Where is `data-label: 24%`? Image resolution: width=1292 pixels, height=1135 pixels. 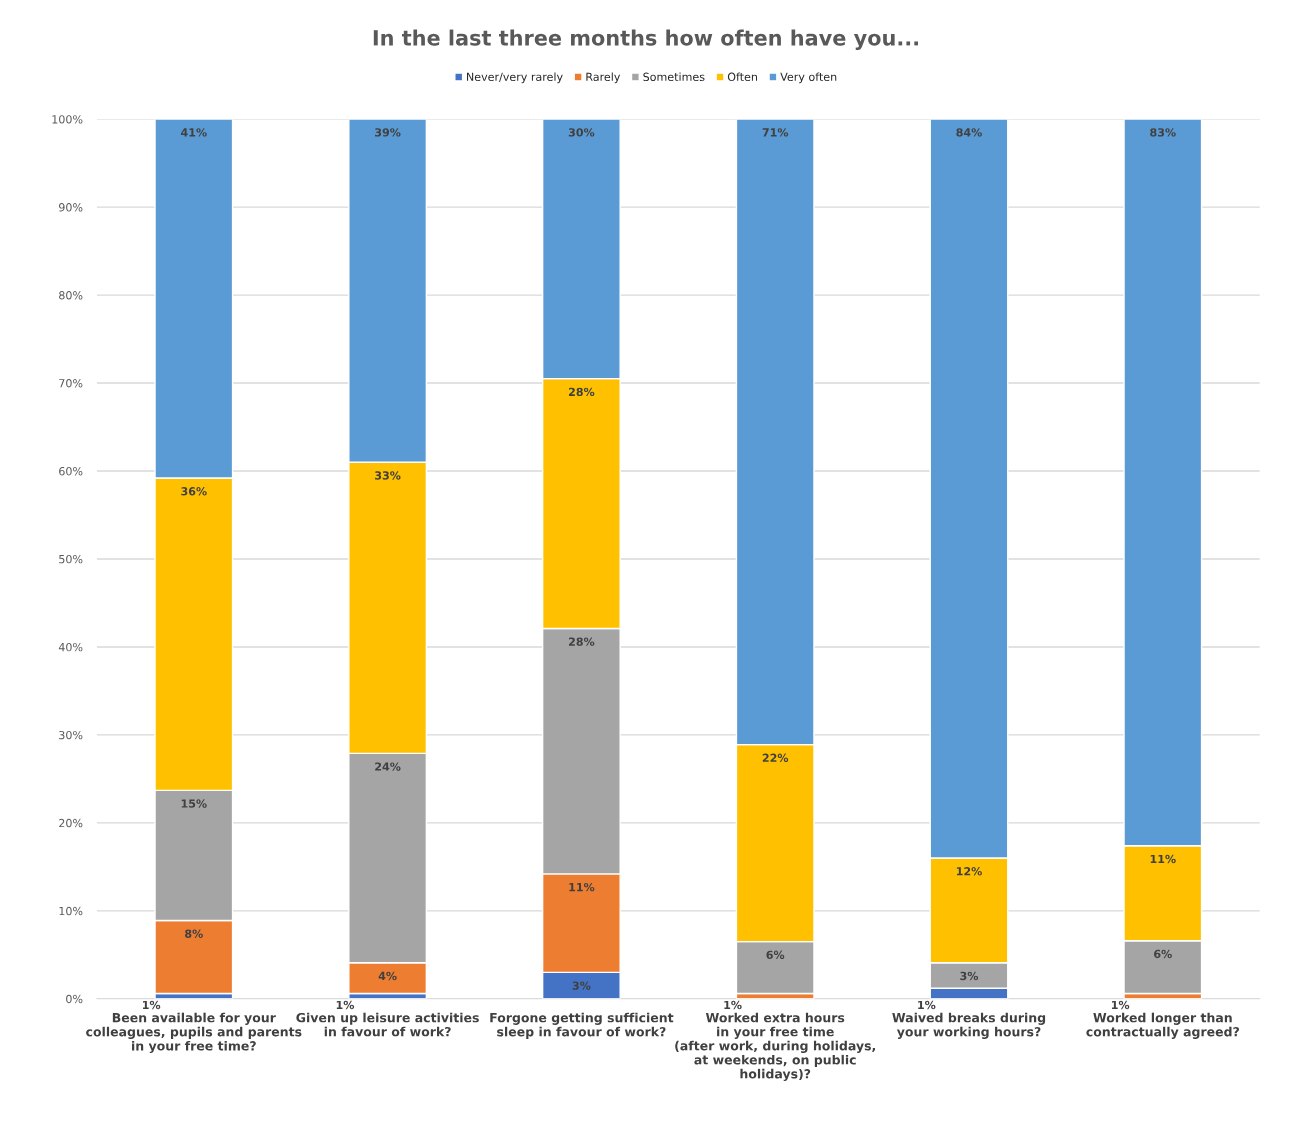 data-label: 24% is located at coordinates (388, 766).